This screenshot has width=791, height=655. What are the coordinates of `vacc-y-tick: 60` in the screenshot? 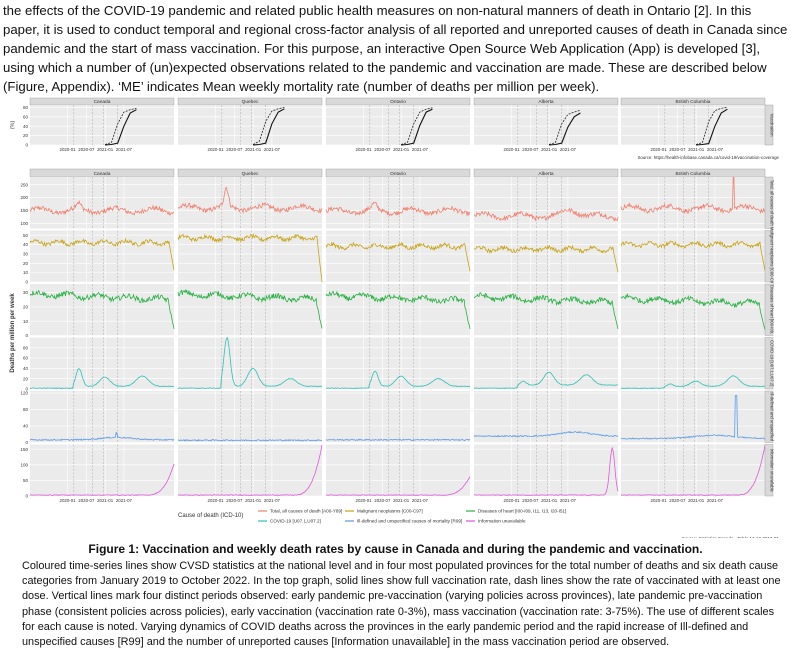 It's located at (26, 116).